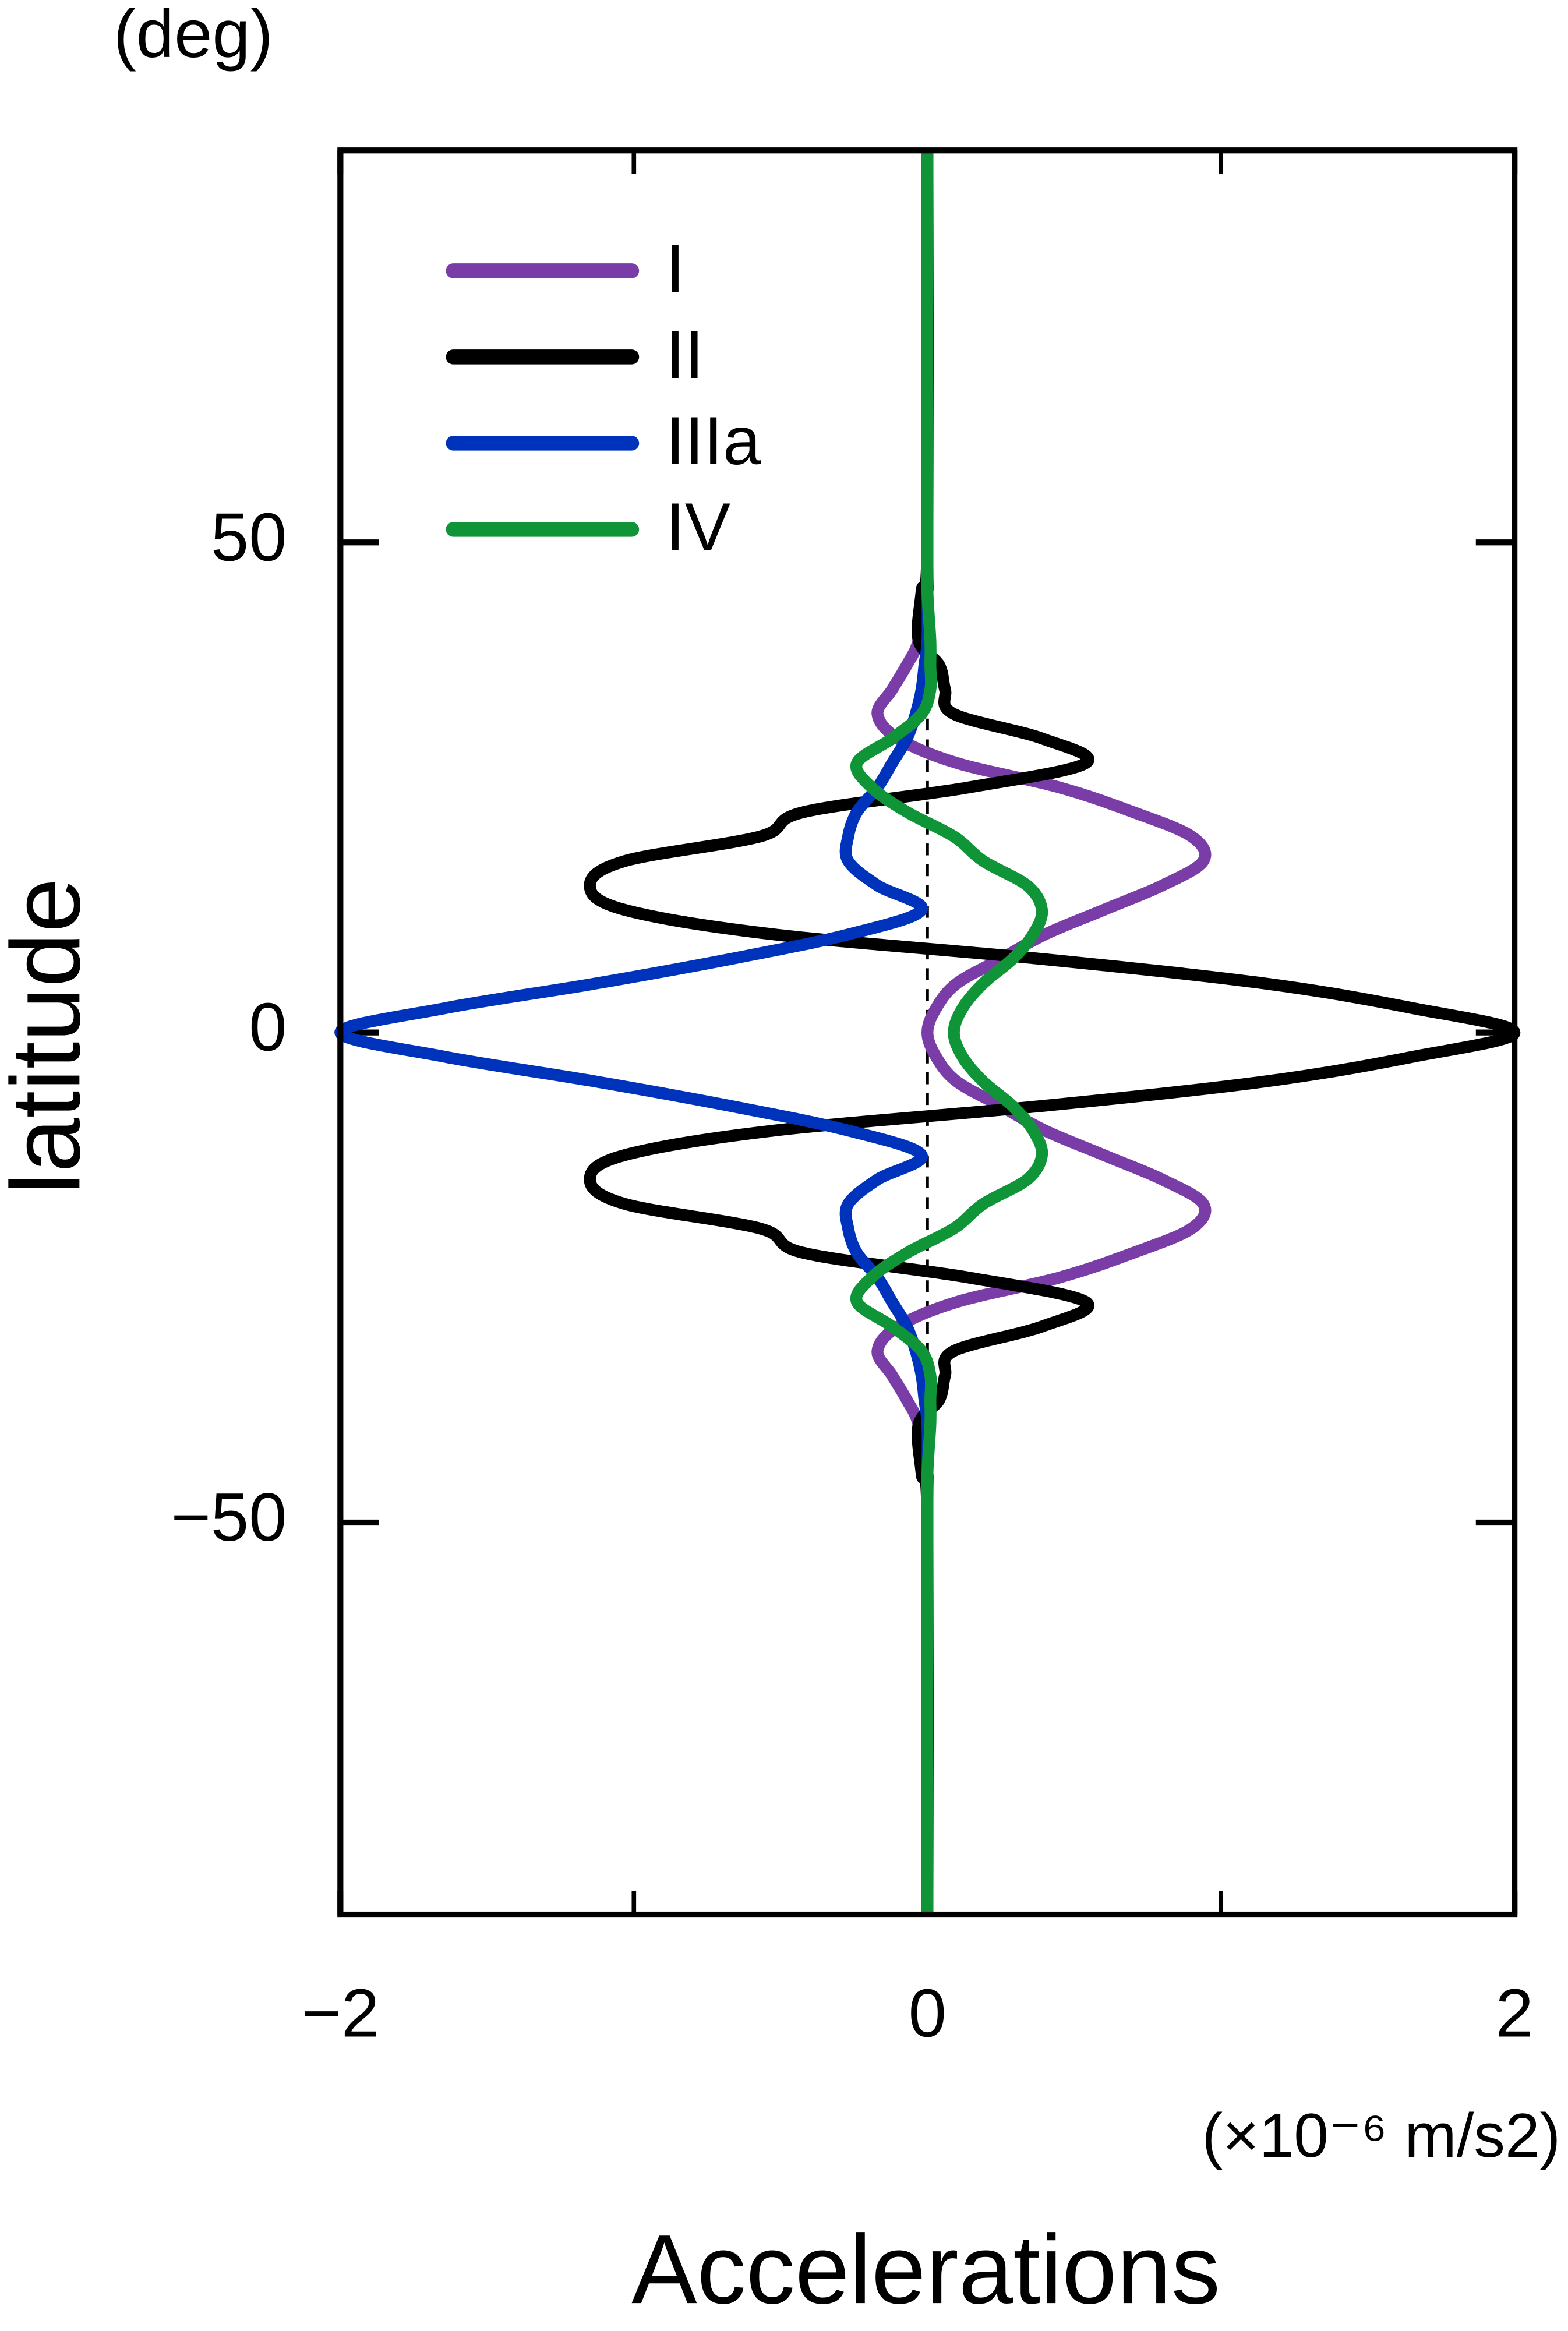 The height and width of the screenshot is (2331, 1568). What do you see at coordinates (685, 354) in the screenshot?
I see `legend-label: II` at bounding box center [685, 354].